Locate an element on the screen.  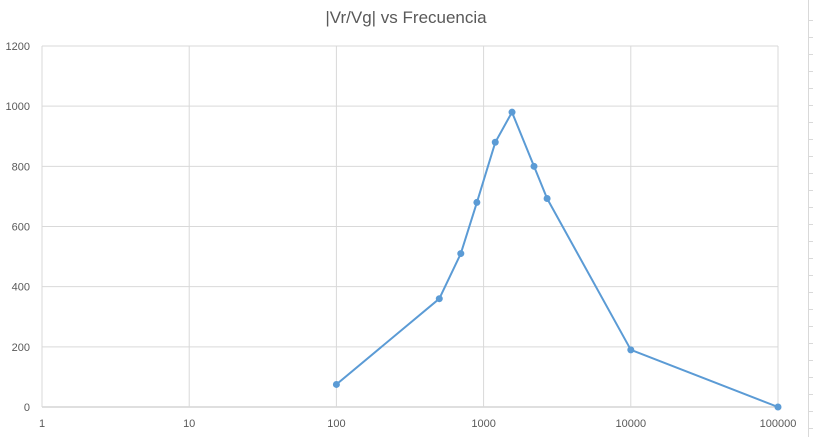
y-tick-label: 800 is located at coordinates (21, 167).